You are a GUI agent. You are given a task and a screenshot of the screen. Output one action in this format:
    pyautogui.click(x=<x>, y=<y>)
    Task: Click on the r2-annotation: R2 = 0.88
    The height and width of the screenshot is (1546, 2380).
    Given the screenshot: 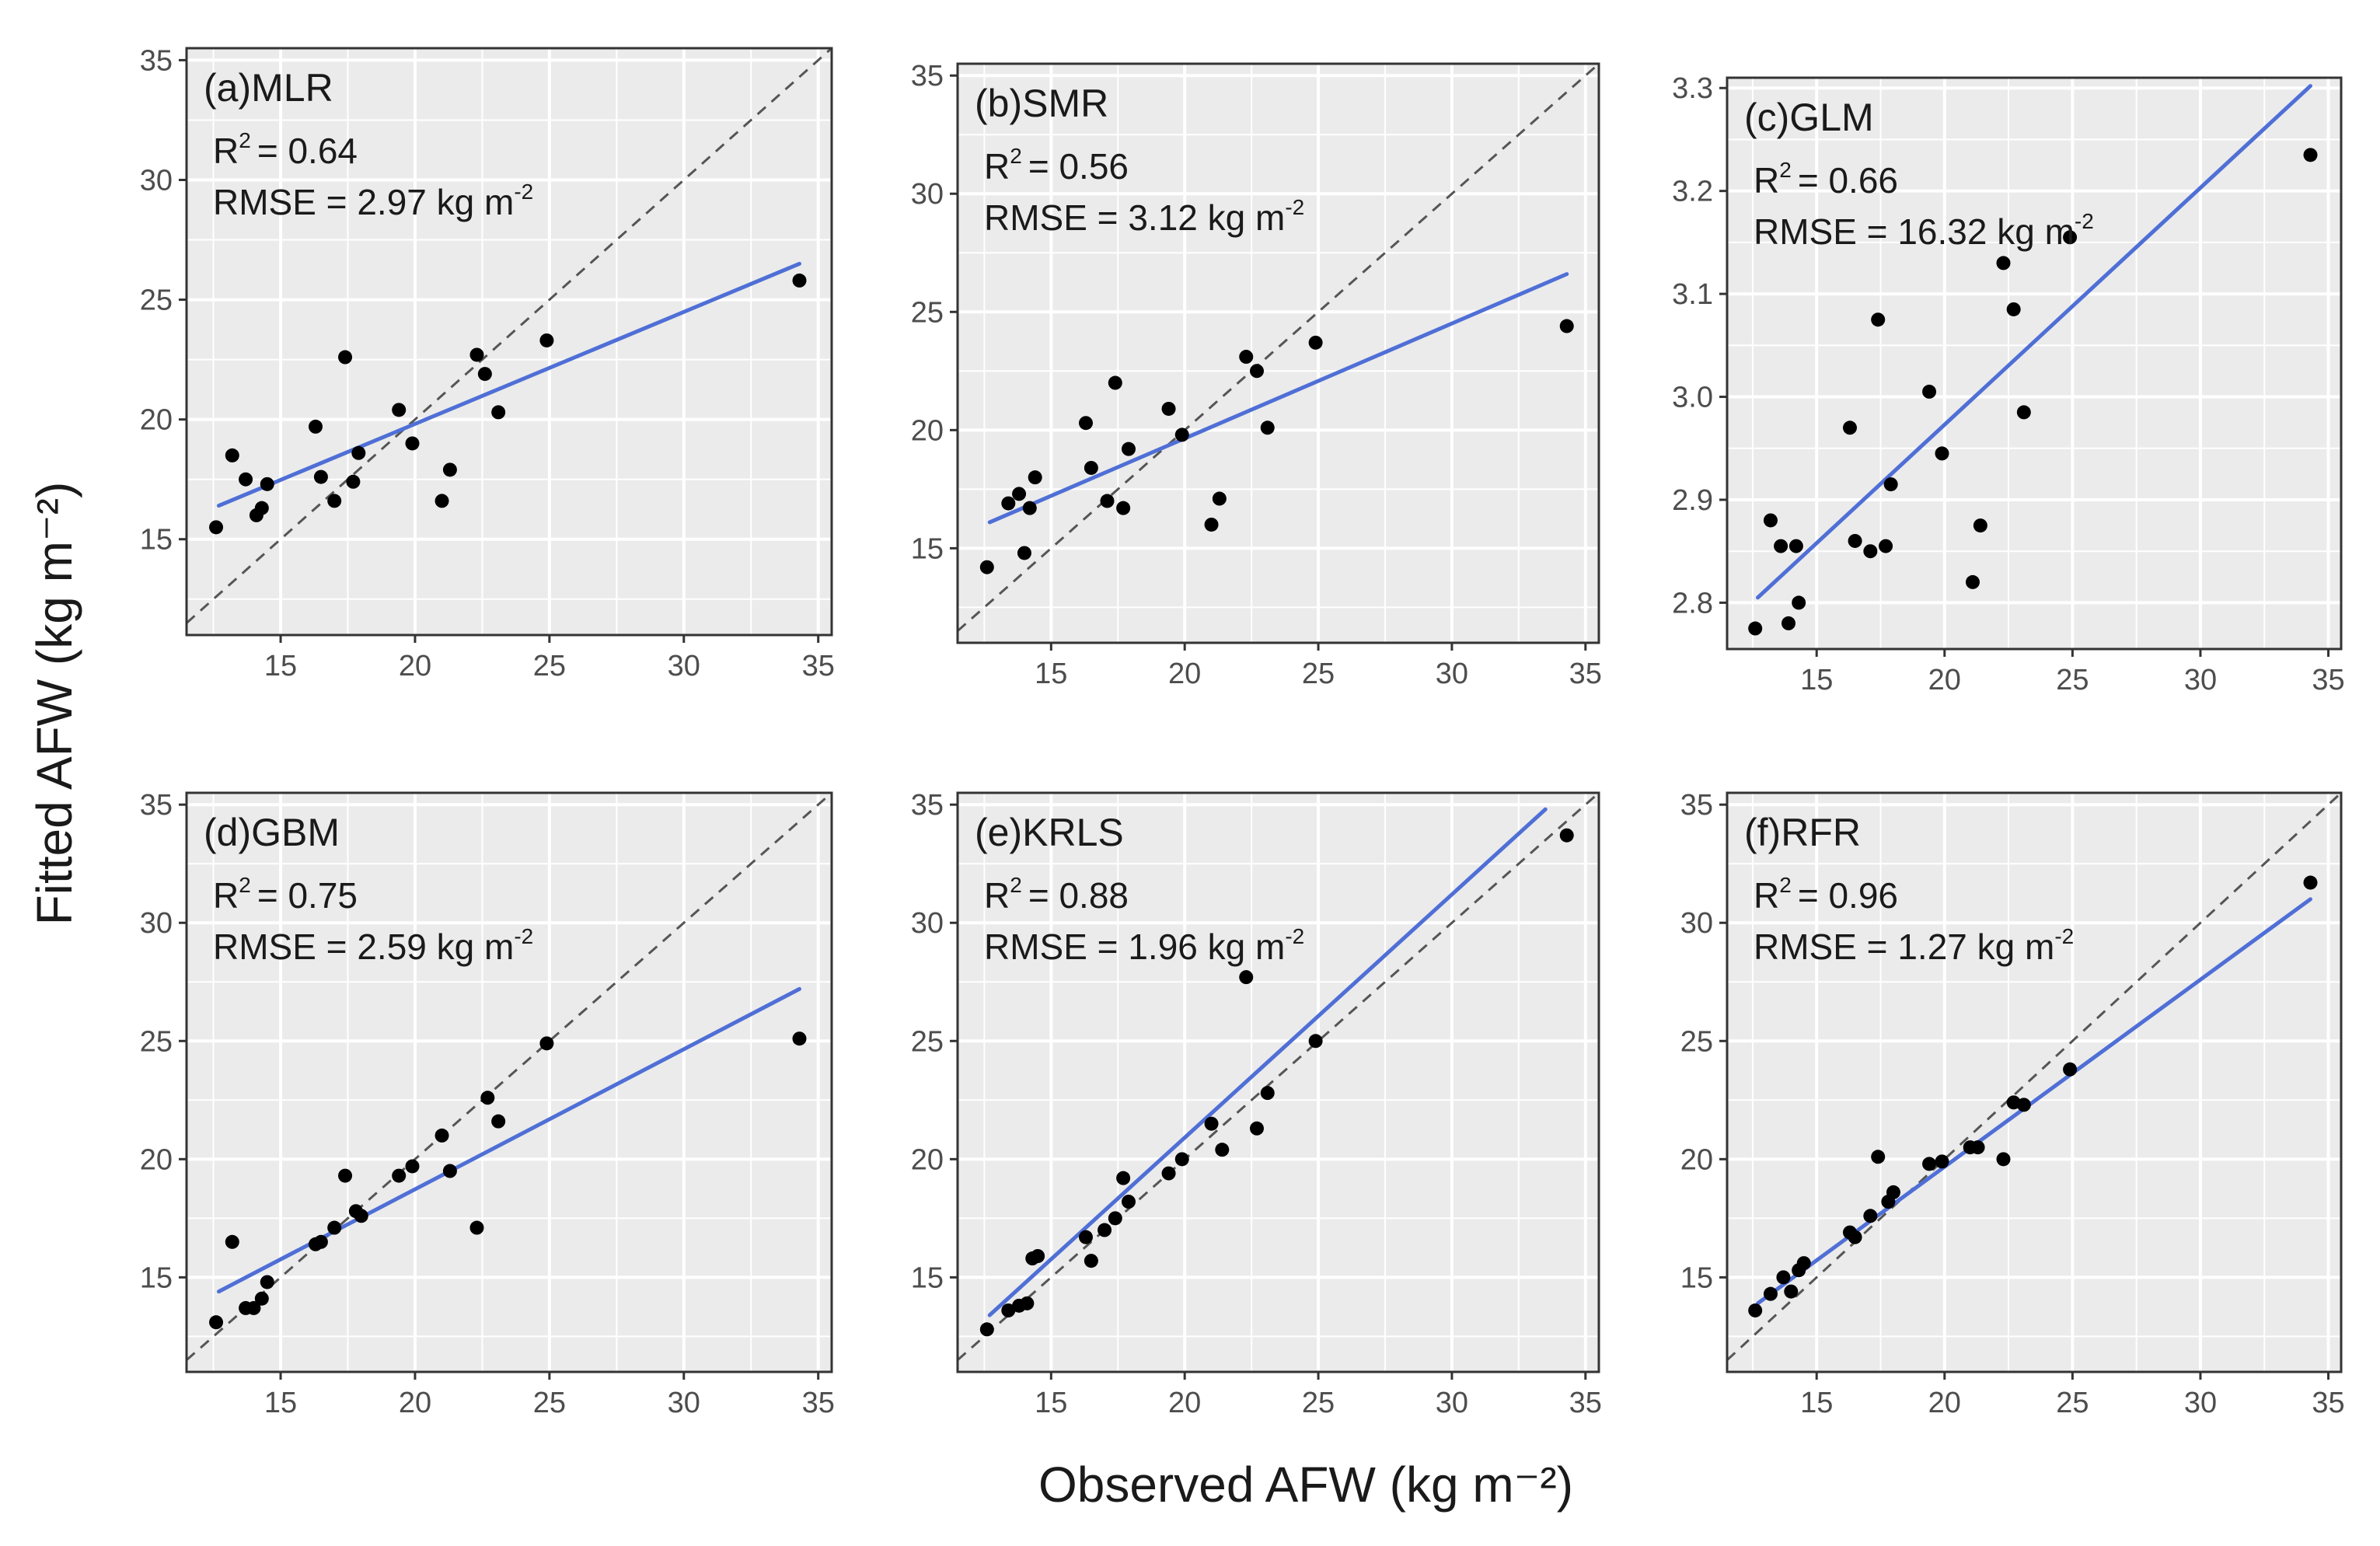 What is the action you would take?
    pyautogui.click(x=1056, y=894)
    